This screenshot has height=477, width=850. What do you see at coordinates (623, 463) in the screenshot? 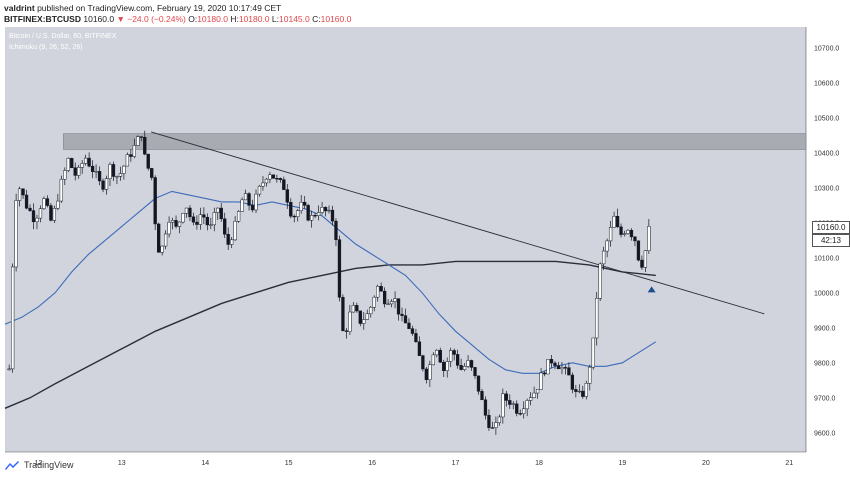
I see `x-tick-label: 19` at bounding box center [623, 463].